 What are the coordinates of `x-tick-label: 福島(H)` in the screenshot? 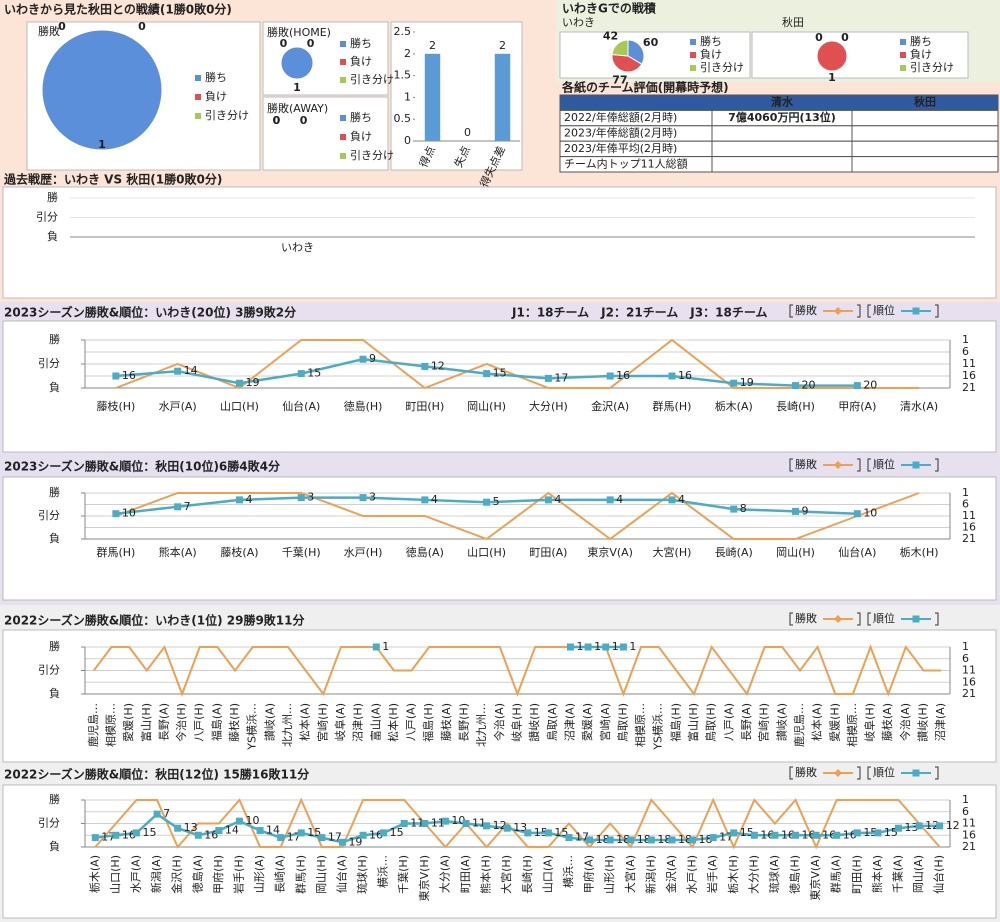 It's located at (675, 722).